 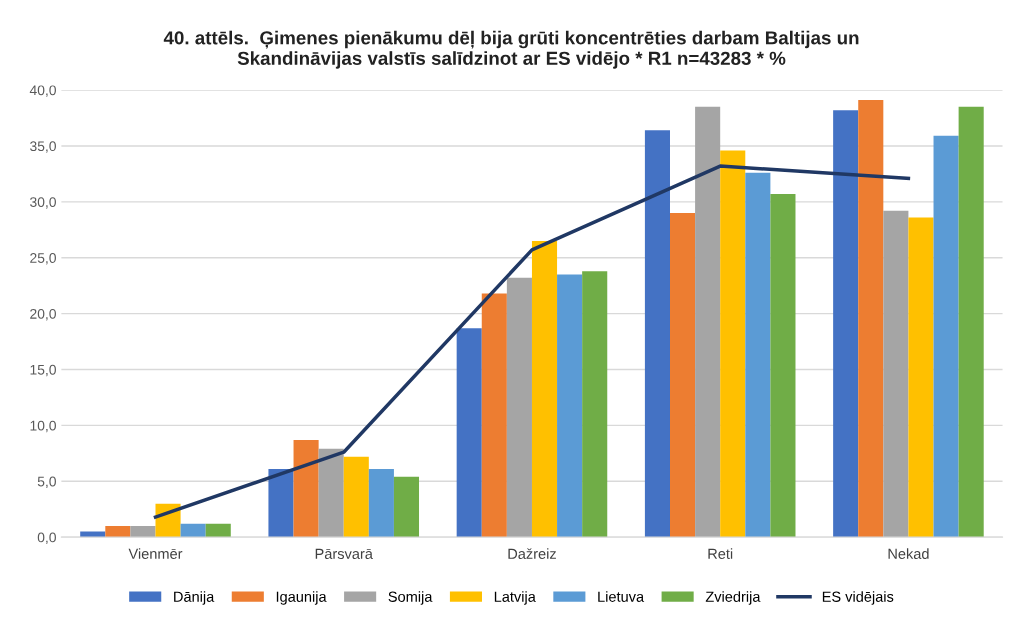 I want to click on x-tick-label: Dažreiz, so click(x=532, y=553).